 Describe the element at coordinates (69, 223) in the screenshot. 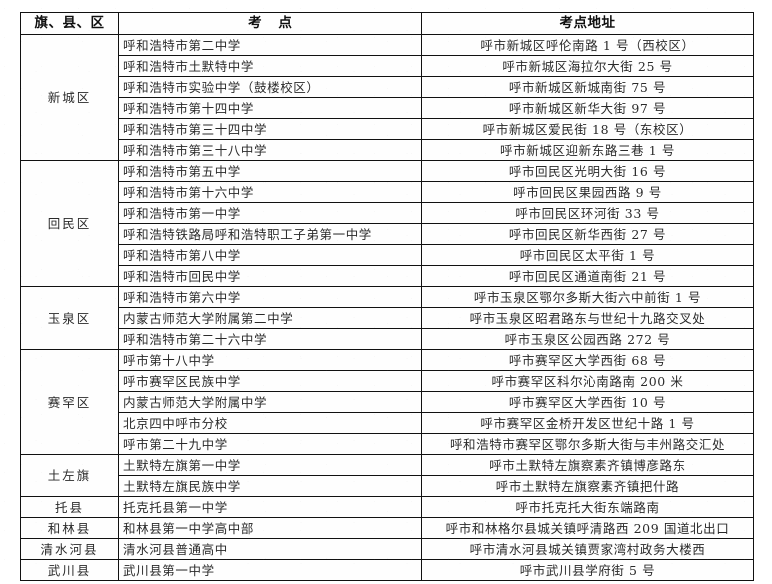

I see `district-cell: 回民区` at that location.